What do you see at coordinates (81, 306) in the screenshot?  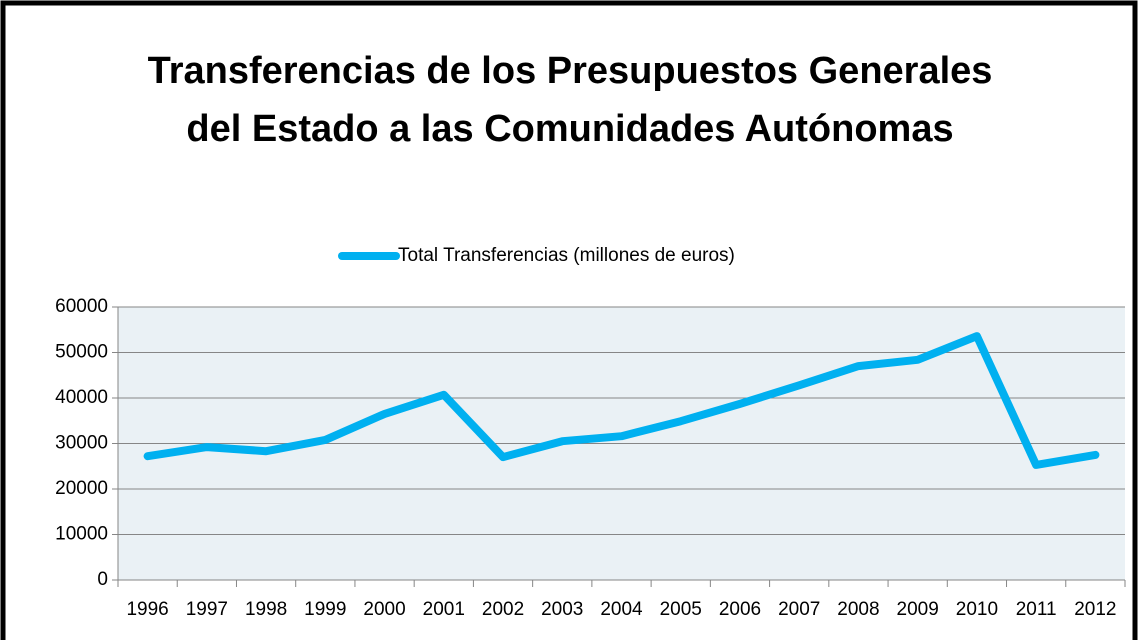 I see `y-tick-label: 60000` at bounding box center [81, 306].